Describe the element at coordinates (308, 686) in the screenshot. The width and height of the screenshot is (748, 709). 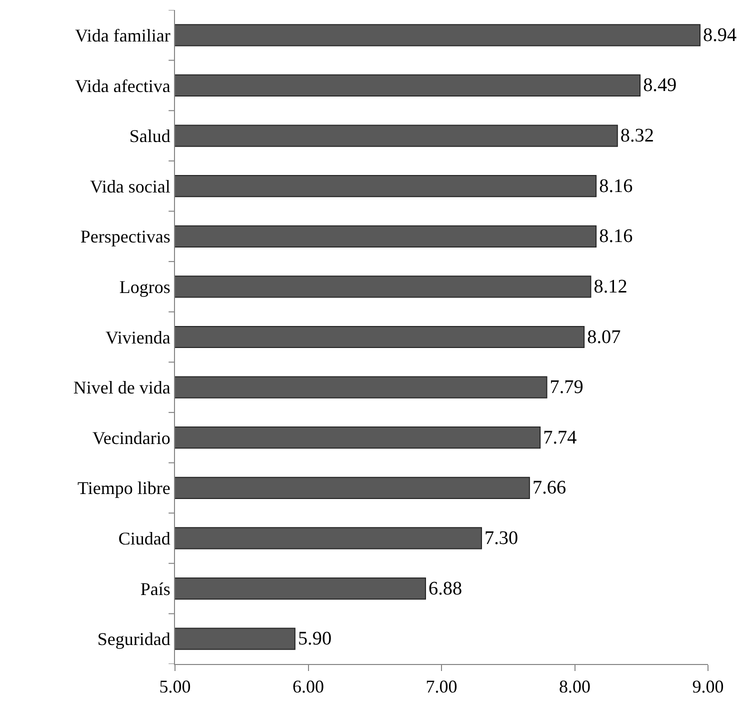
I see `x-tick-label: 6.00` at that location.